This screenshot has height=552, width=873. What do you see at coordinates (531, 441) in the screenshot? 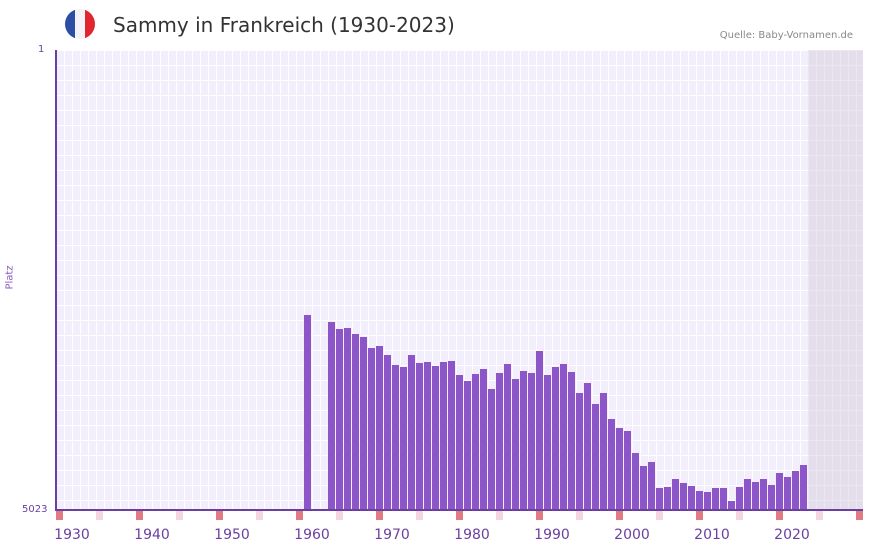
I see `bar-1987` at bounding box center [531, 441].